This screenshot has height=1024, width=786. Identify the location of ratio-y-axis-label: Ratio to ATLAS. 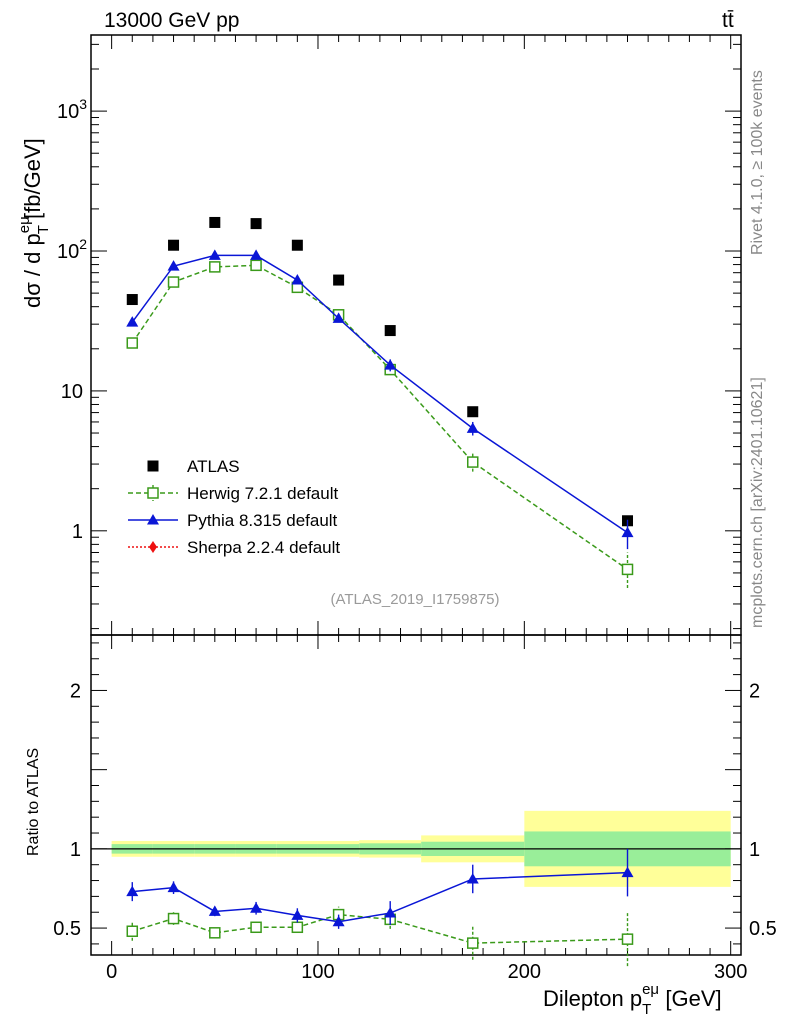
(33, 802).